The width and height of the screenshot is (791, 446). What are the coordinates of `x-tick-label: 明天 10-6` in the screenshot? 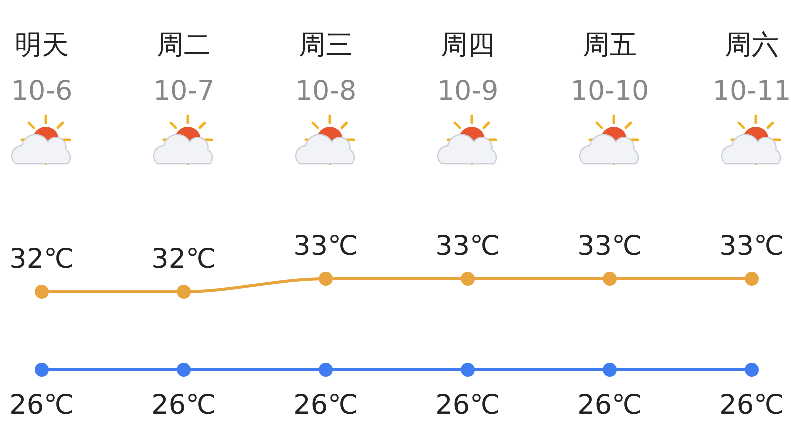 It's located at (42, 68).